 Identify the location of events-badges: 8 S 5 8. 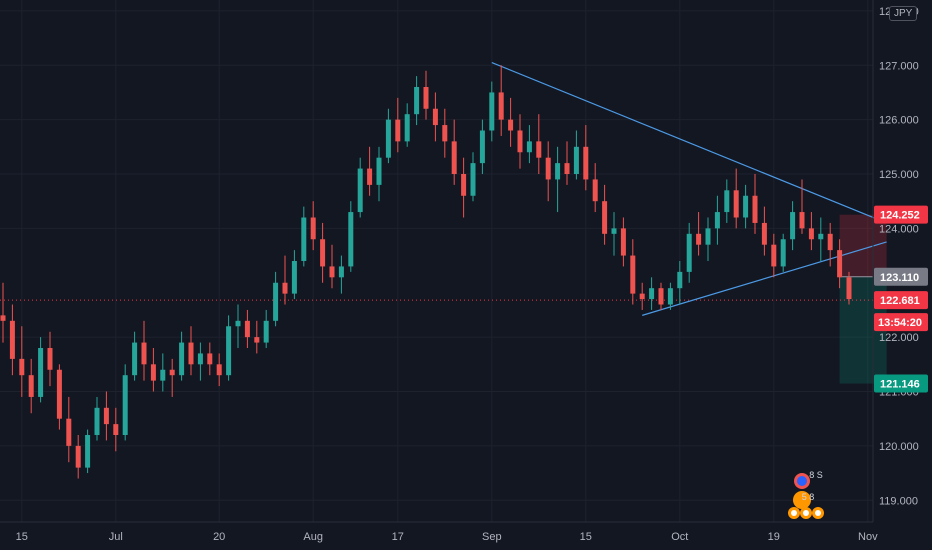
(810, 497).